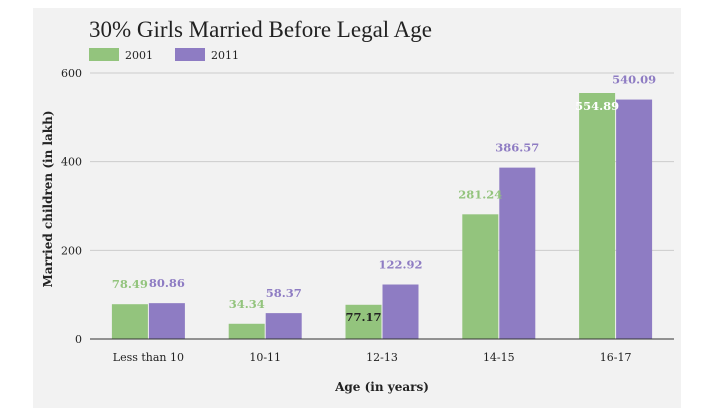 Image resolution: width=720 pixels, height=420 pixels. Describe the element at coordinates (167, 283) in the screenshot. I see `data-label-2011: 80.86` at that location.